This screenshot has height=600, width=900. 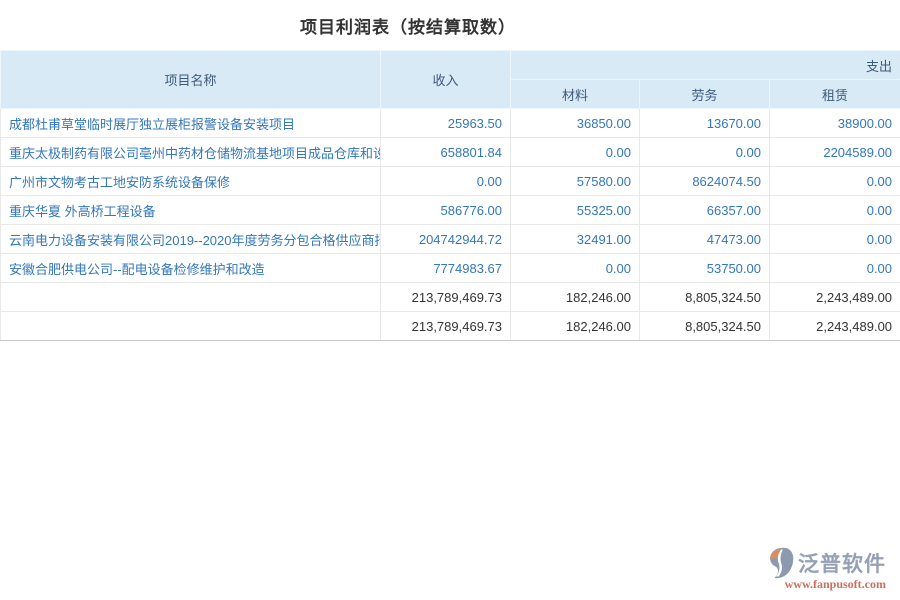 I want to click on income-cell: 7774983.67, so click(x=445, y=268).